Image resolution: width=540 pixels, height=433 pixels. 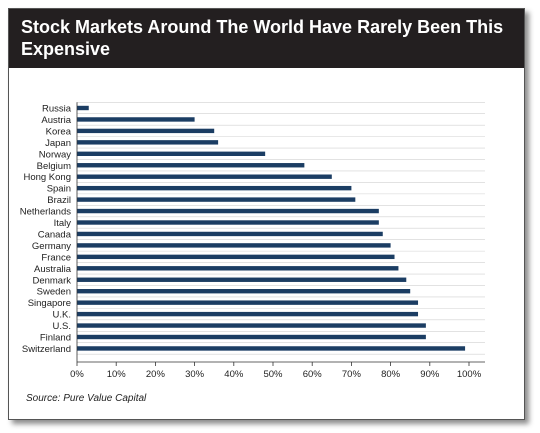 What do you see at coordinates (58, 143) in the screenshot?
I see `category-label: Japan` at bounding box center [58, 143].